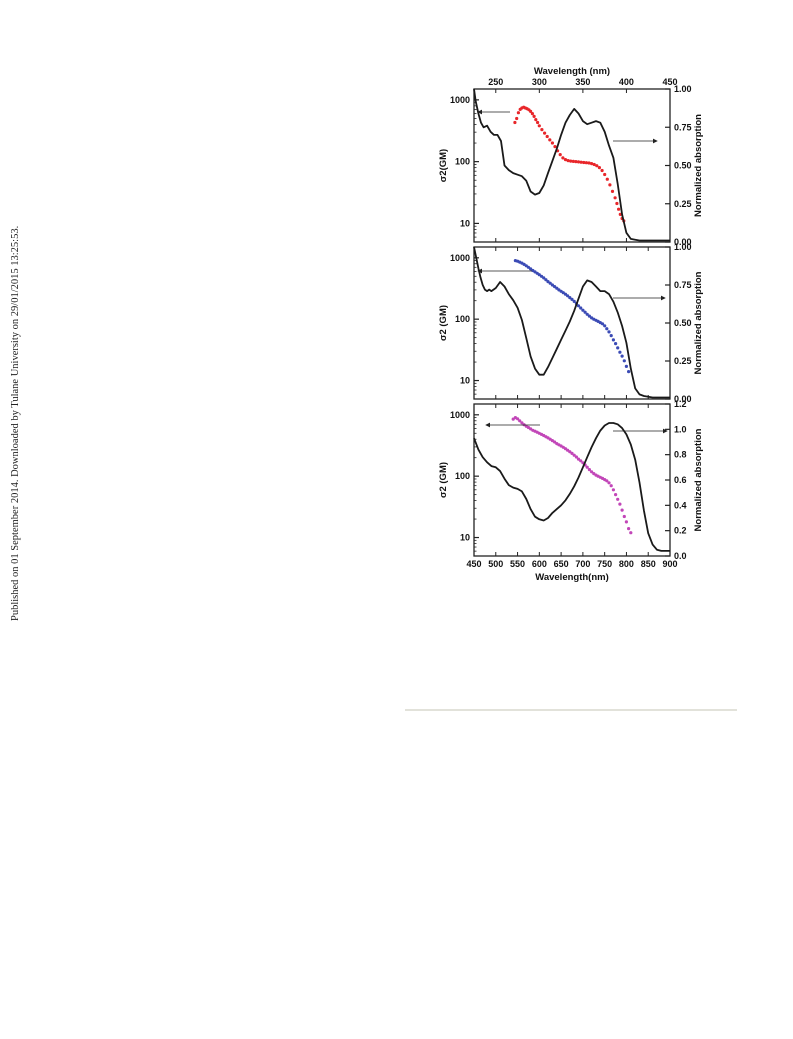 The image size is (793, 1039). Describe the element at coordinates (680, 404) in the screenshot. I see `right-tick-label: 1.2` at that location.